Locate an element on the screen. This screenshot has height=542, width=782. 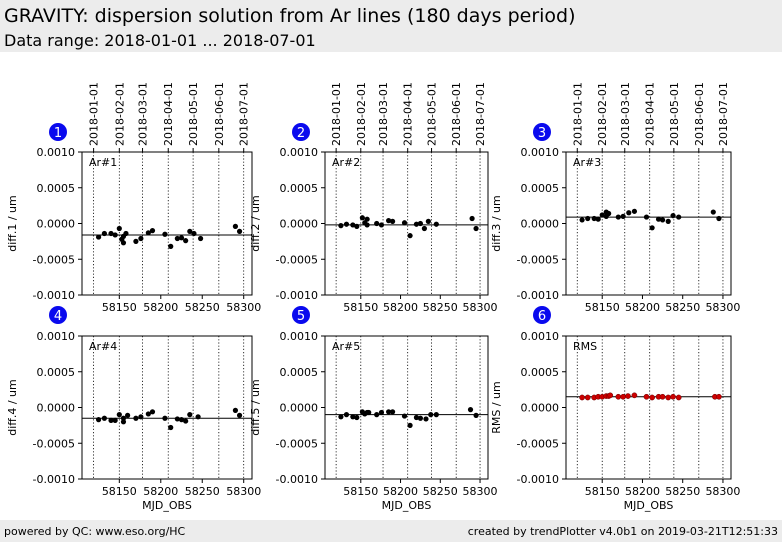
y-axis-label: diff.4 / um is located at coordinates (12, 407).